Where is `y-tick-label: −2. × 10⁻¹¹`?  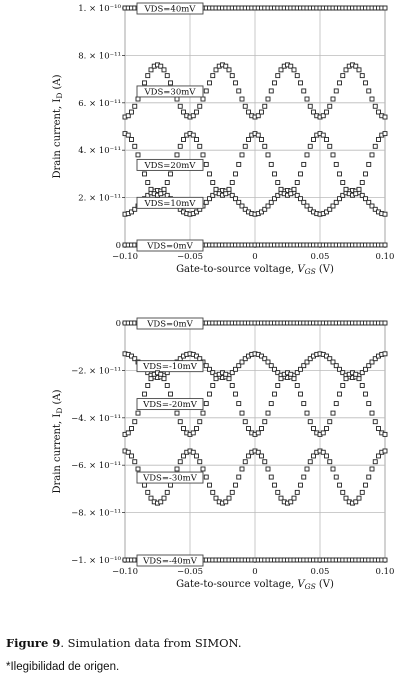
y-tick-label: −2. × 10⁻¹¹ is located at coordinates (96, 371).